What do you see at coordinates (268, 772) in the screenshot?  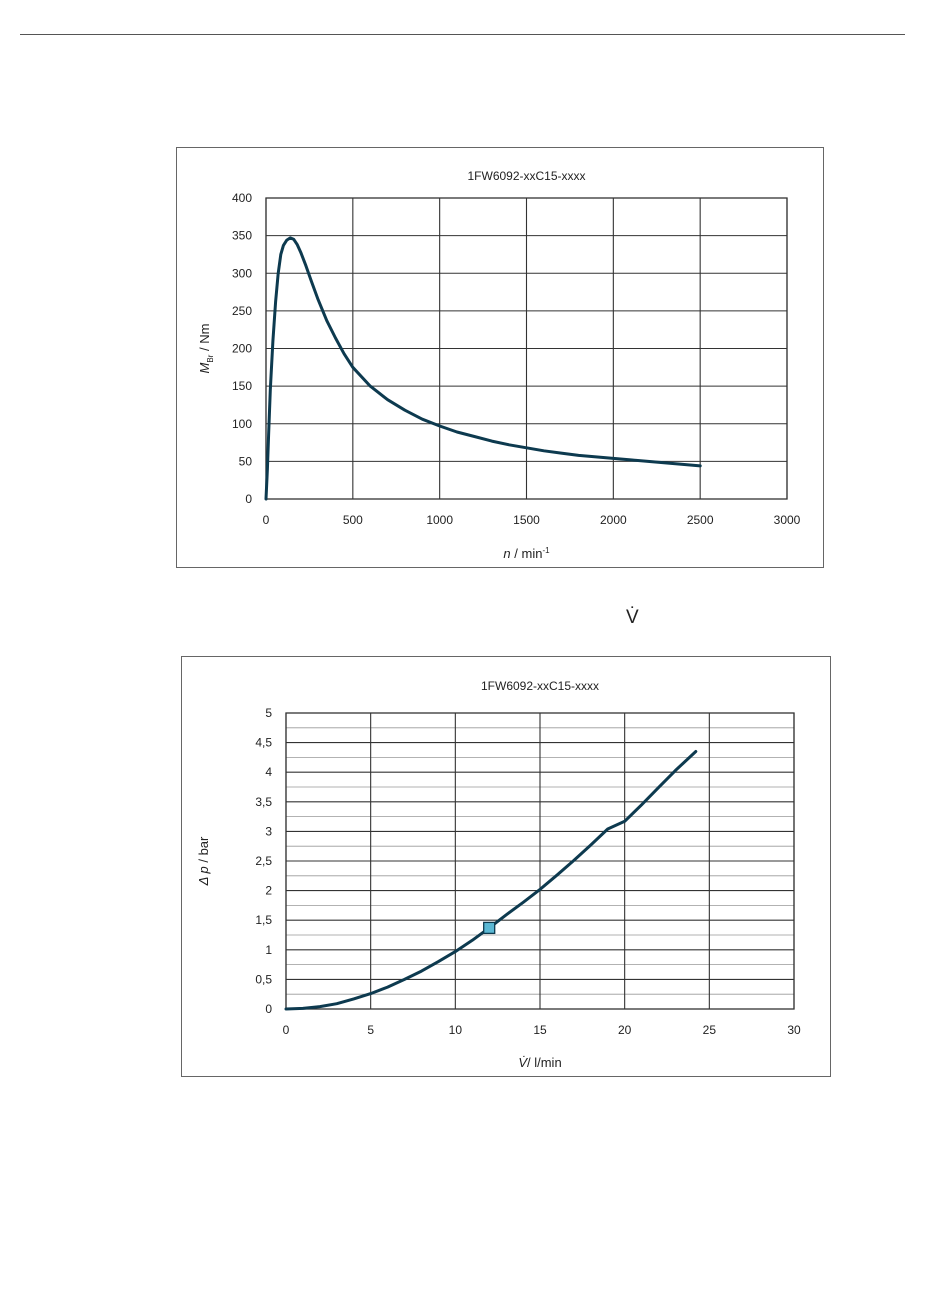 I see `y-tick-label: 4` at bounding box center [268, 772].